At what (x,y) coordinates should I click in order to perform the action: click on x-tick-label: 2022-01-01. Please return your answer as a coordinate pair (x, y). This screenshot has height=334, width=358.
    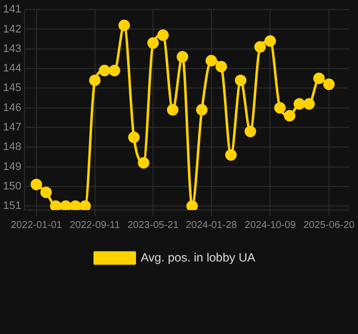
    Looking at the image, I should click on (36, 225).